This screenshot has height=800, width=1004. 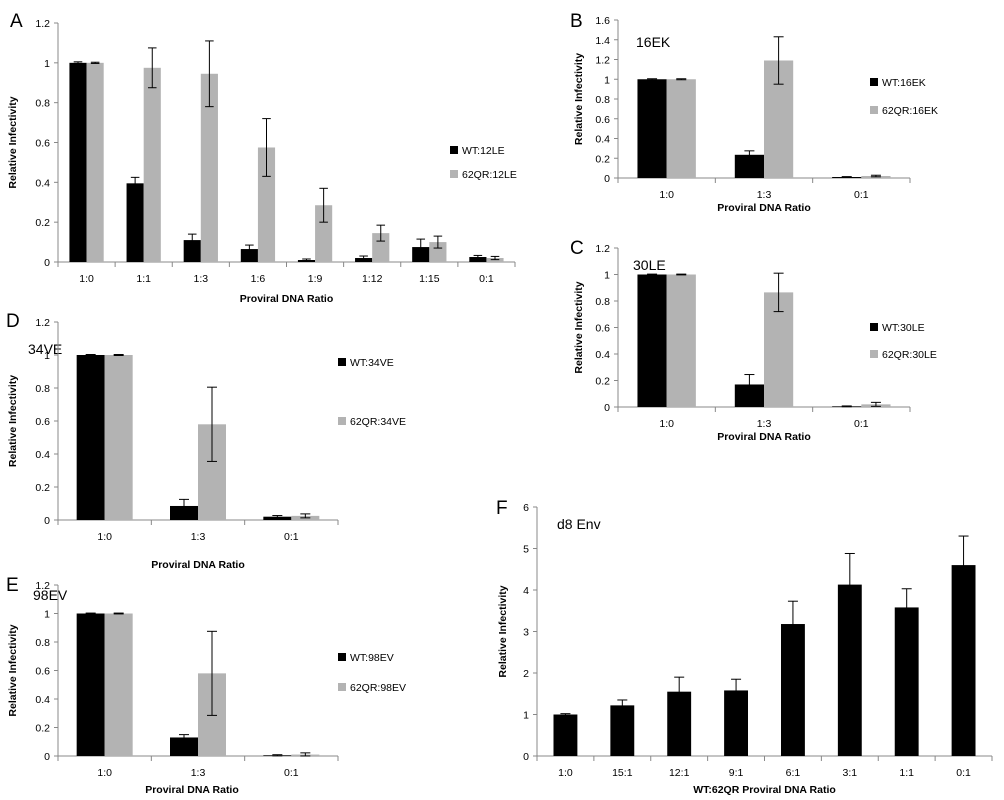 I want to click on legend-label: WT:12LE, so click(x=483, y=151).